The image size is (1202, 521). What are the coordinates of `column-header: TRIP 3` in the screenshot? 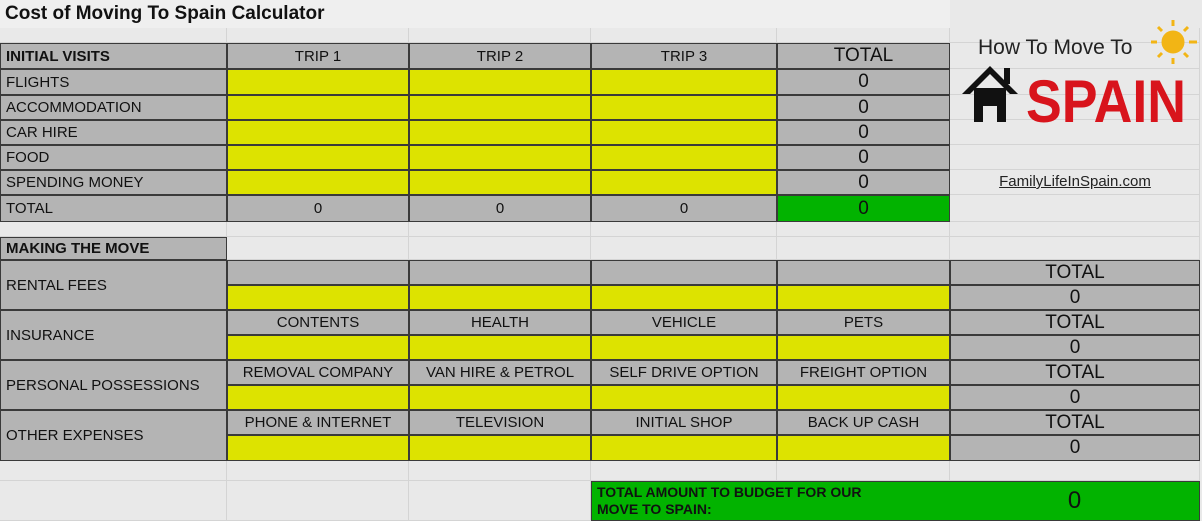 It's located at (684, 56).